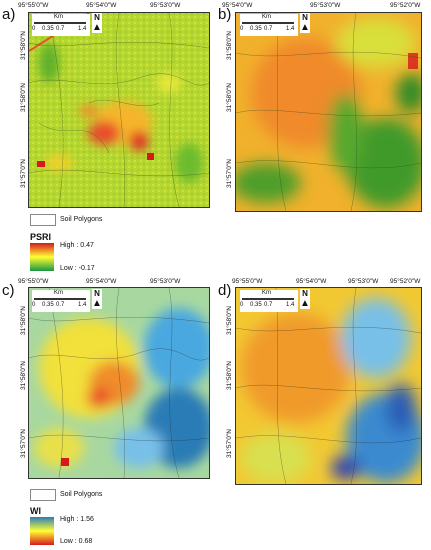  Describe the element at coordinates (23, 45) in the screenshot. I see `lat-label-a-1: 31°58'0"N` at that location.